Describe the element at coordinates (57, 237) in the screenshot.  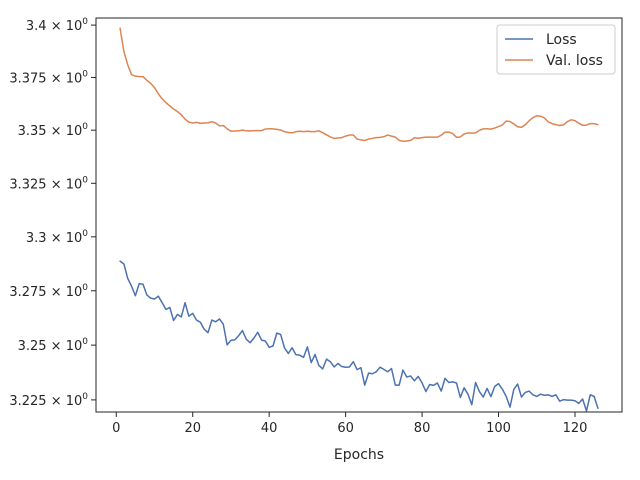
I see `y-tick-label: 3.3 × 100` at that location.